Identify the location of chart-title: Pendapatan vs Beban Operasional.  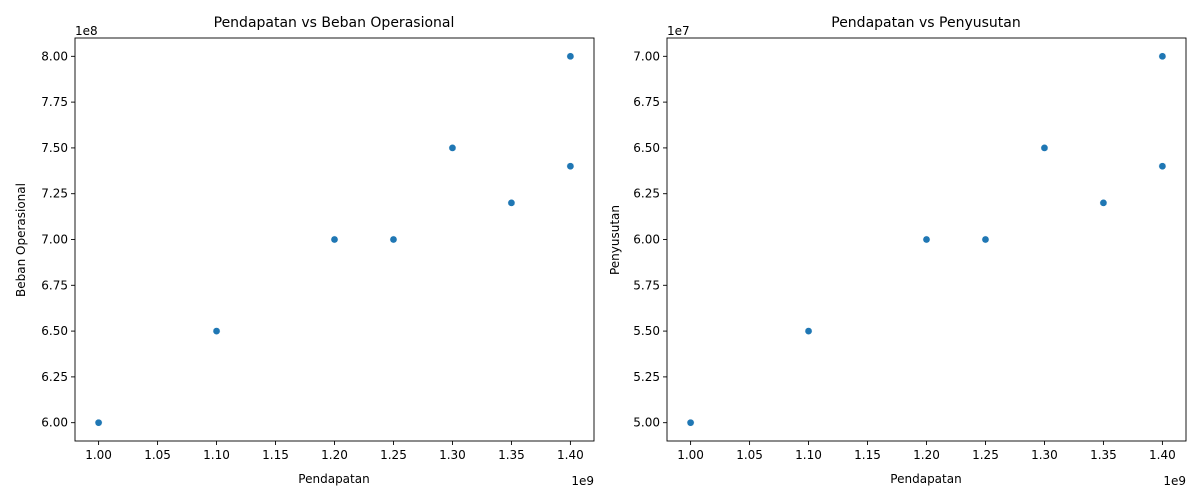
(334, 23).